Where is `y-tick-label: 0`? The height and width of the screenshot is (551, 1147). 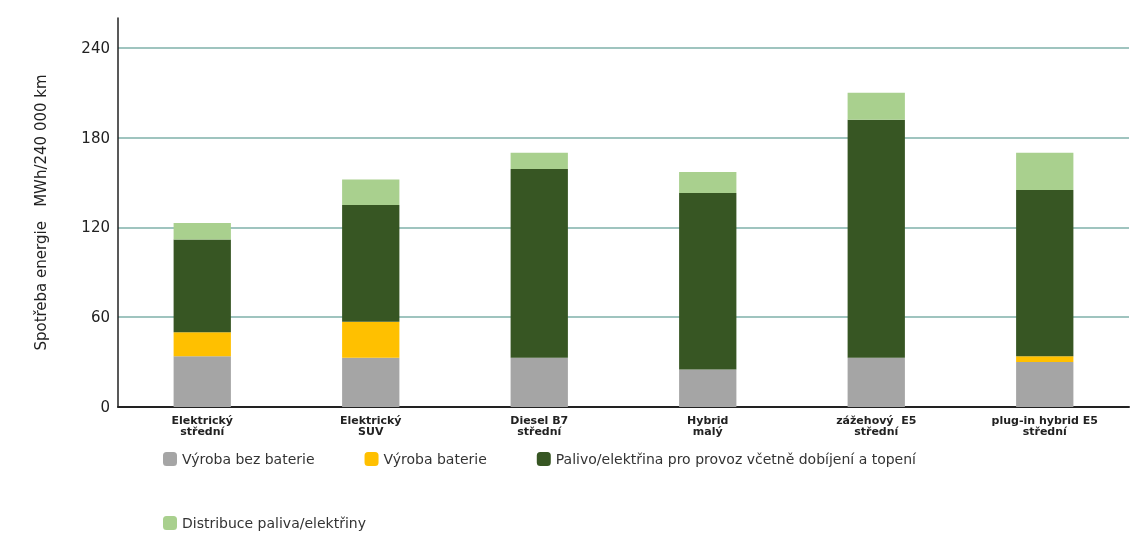
y-tick-label: 0 is located at coordinates (105, 407).